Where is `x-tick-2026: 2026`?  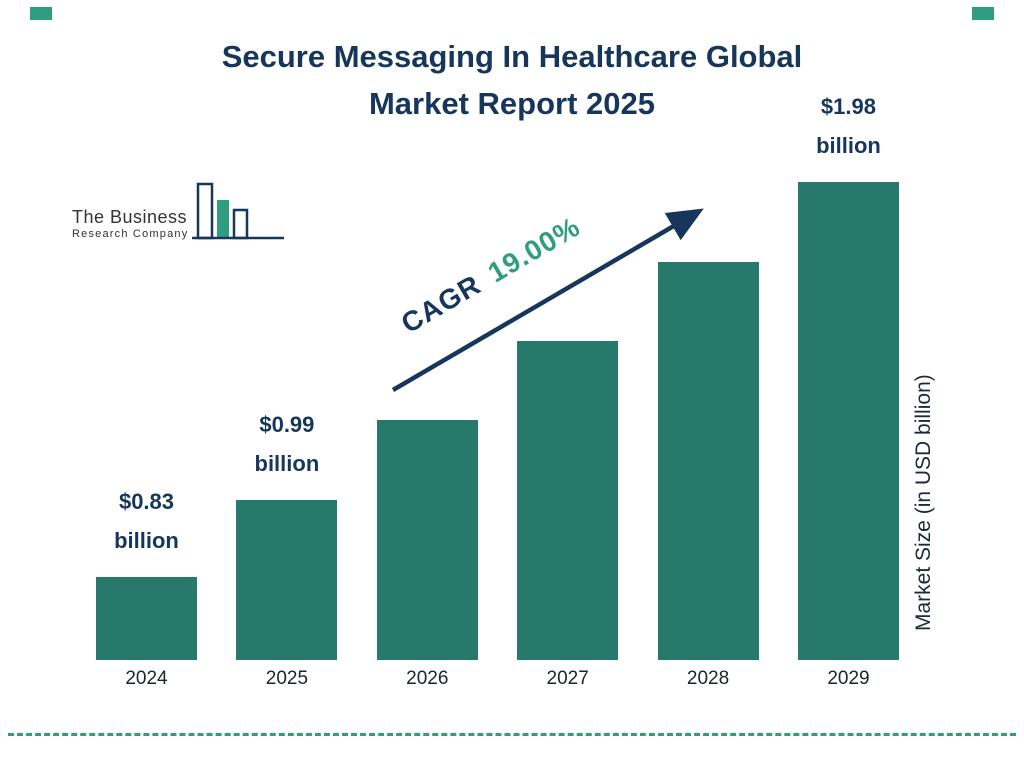
x-tick-2026: 2026 is located at coordinates (427, 678).